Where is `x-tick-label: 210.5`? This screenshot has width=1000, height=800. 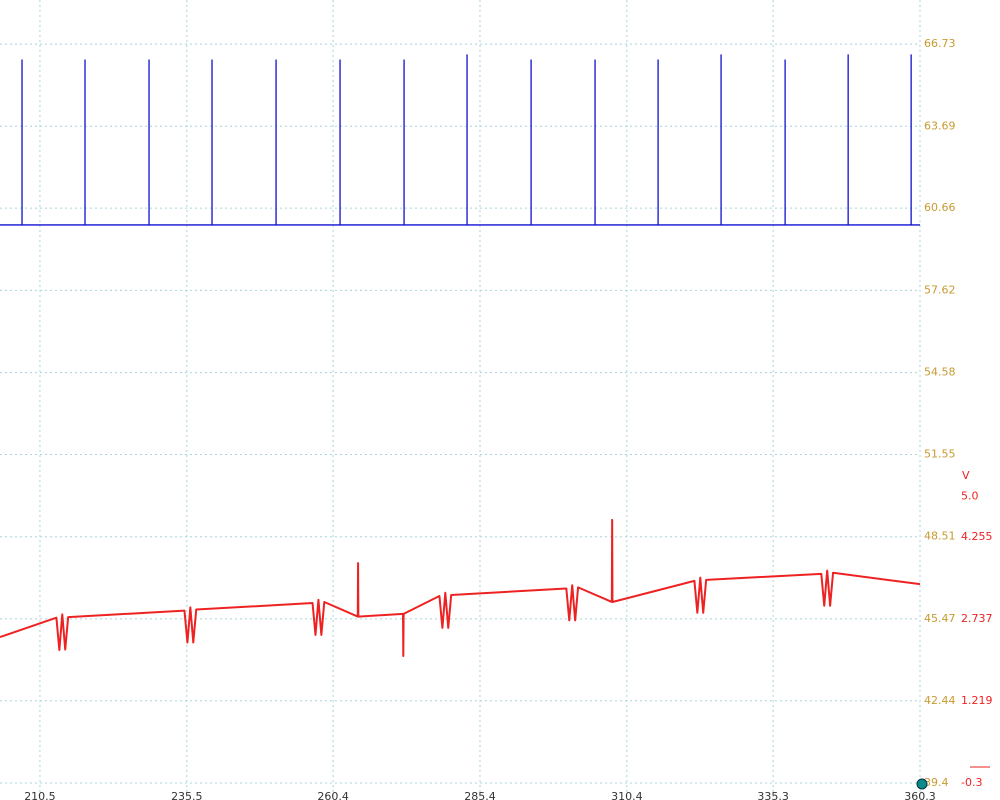 x-tick-label: 210.5 is located at coordinates (40, 795).